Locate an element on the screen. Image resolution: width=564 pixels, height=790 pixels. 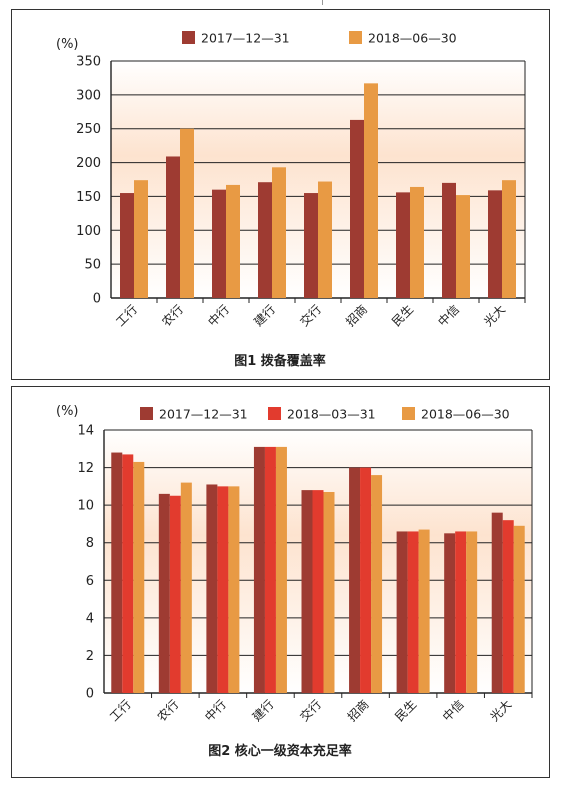
chart-caption: 图1 拨备覆盖率 is located at coordinates (280, 361).